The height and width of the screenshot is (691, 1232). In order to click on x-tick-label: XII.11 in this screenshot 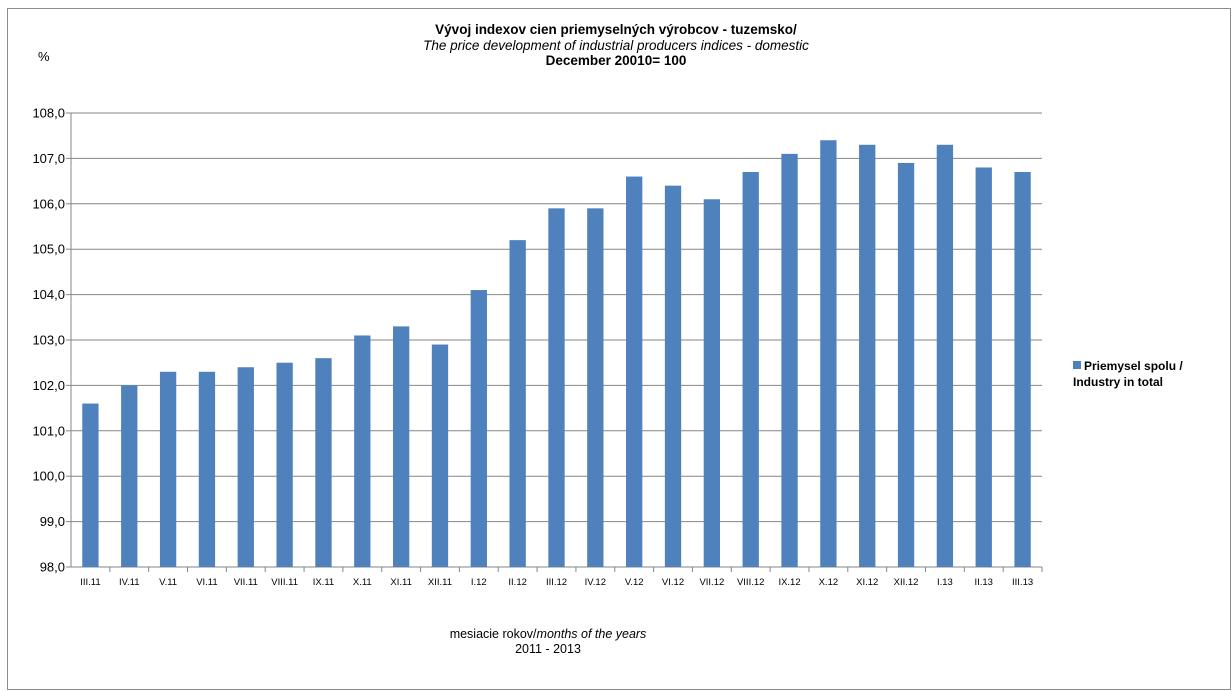, I will do `click(440, 582)`.